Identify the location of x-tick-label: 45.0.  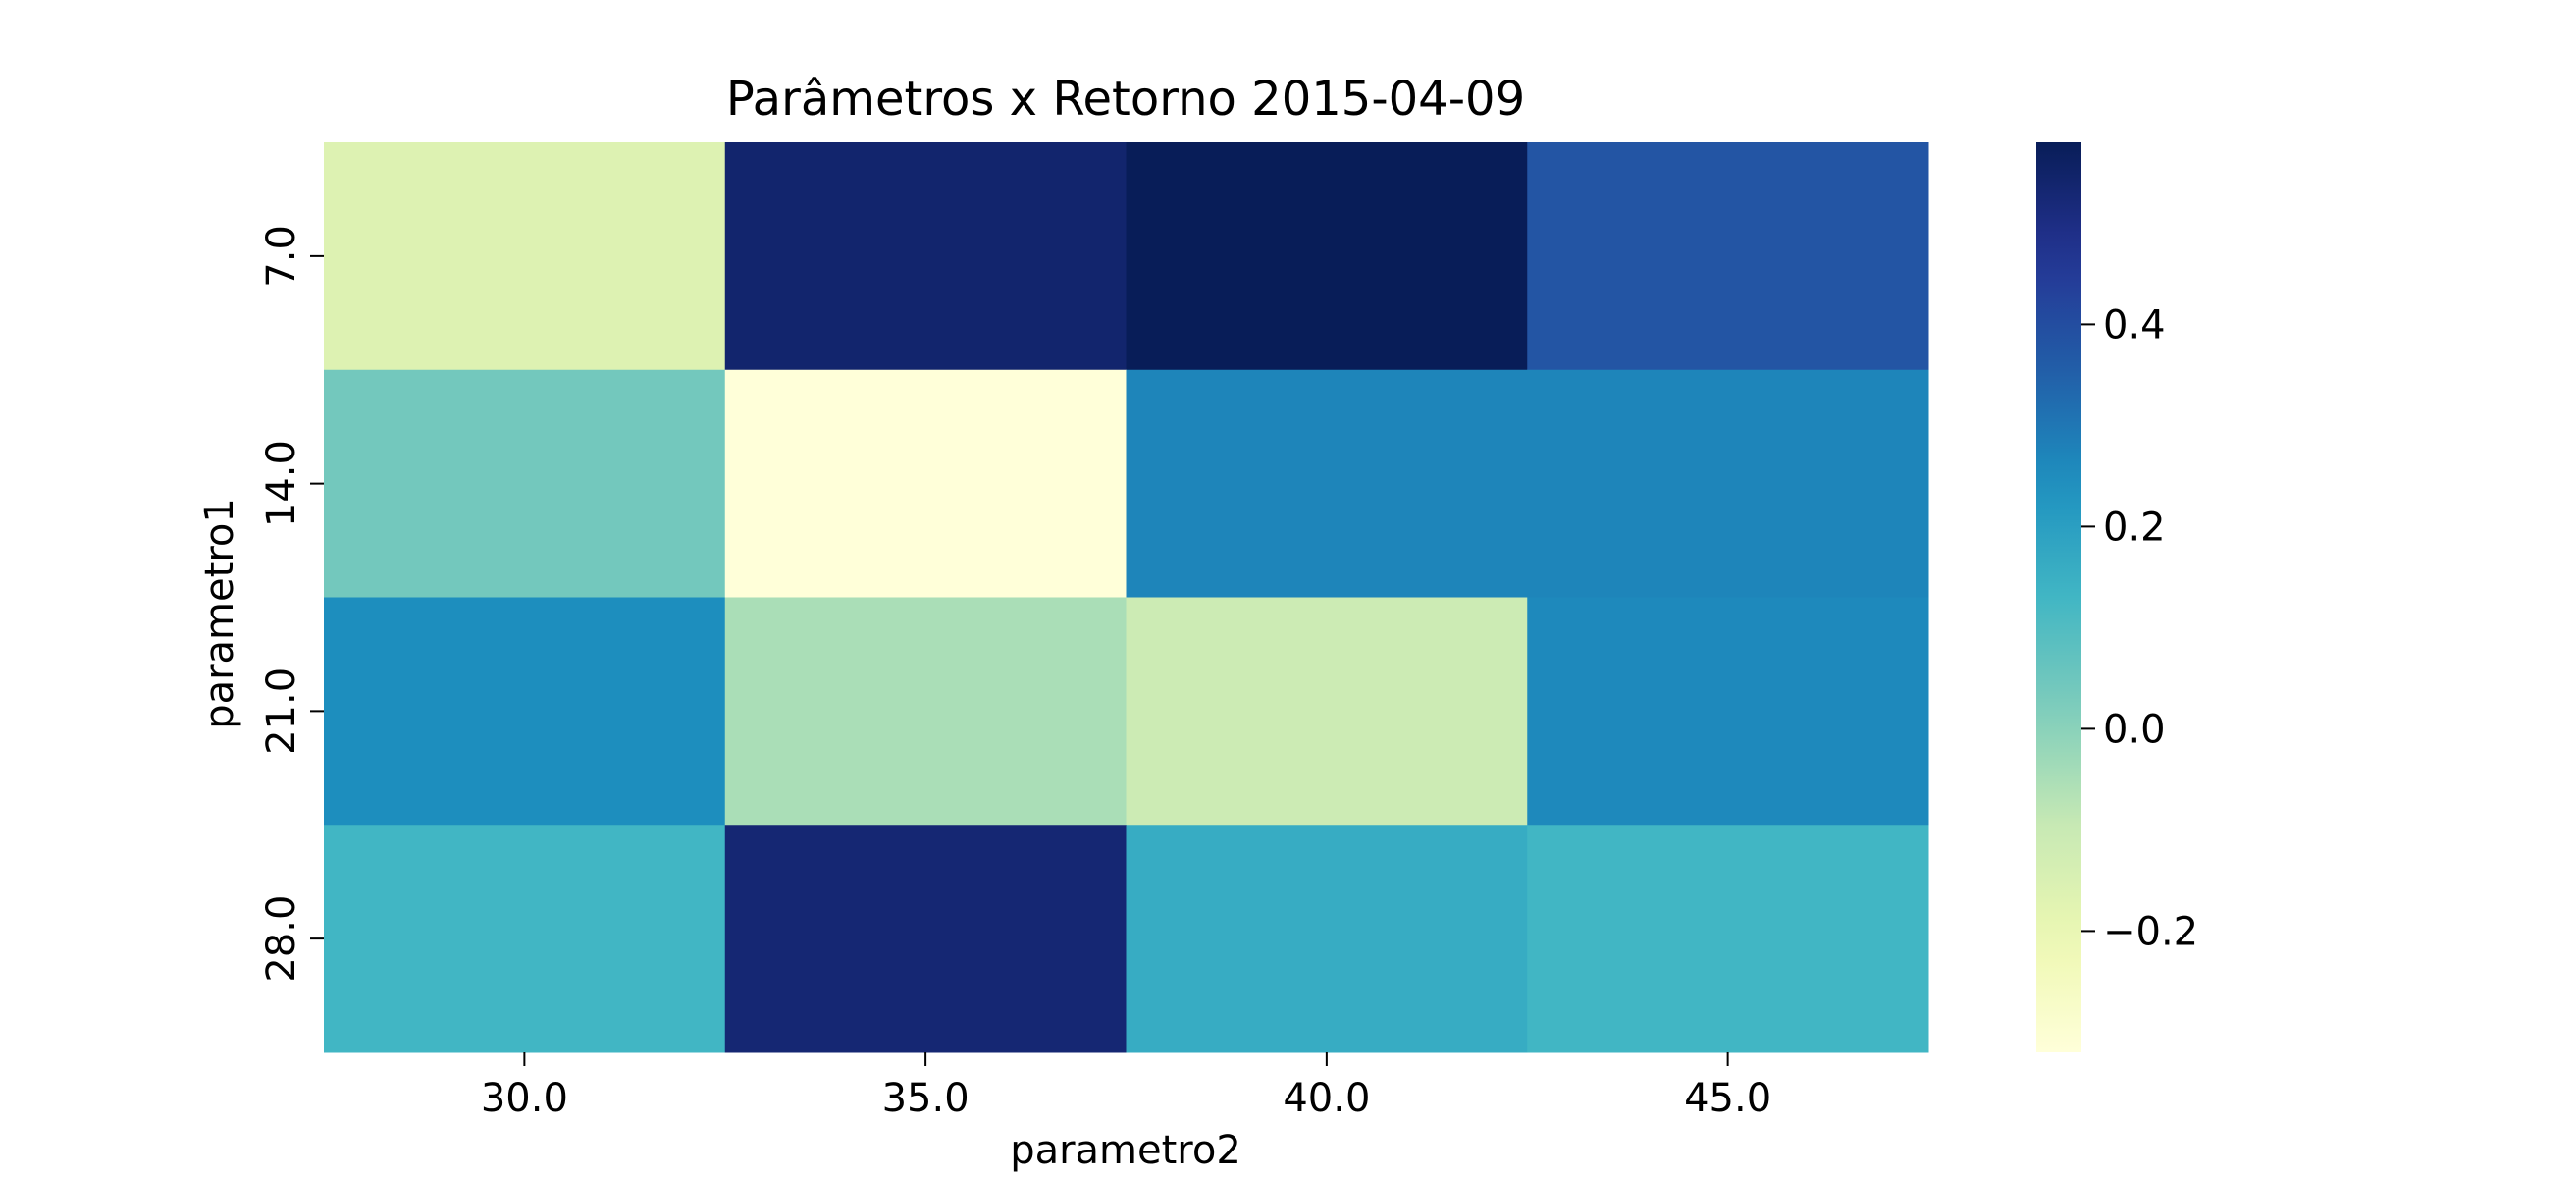
(1727, 1099).